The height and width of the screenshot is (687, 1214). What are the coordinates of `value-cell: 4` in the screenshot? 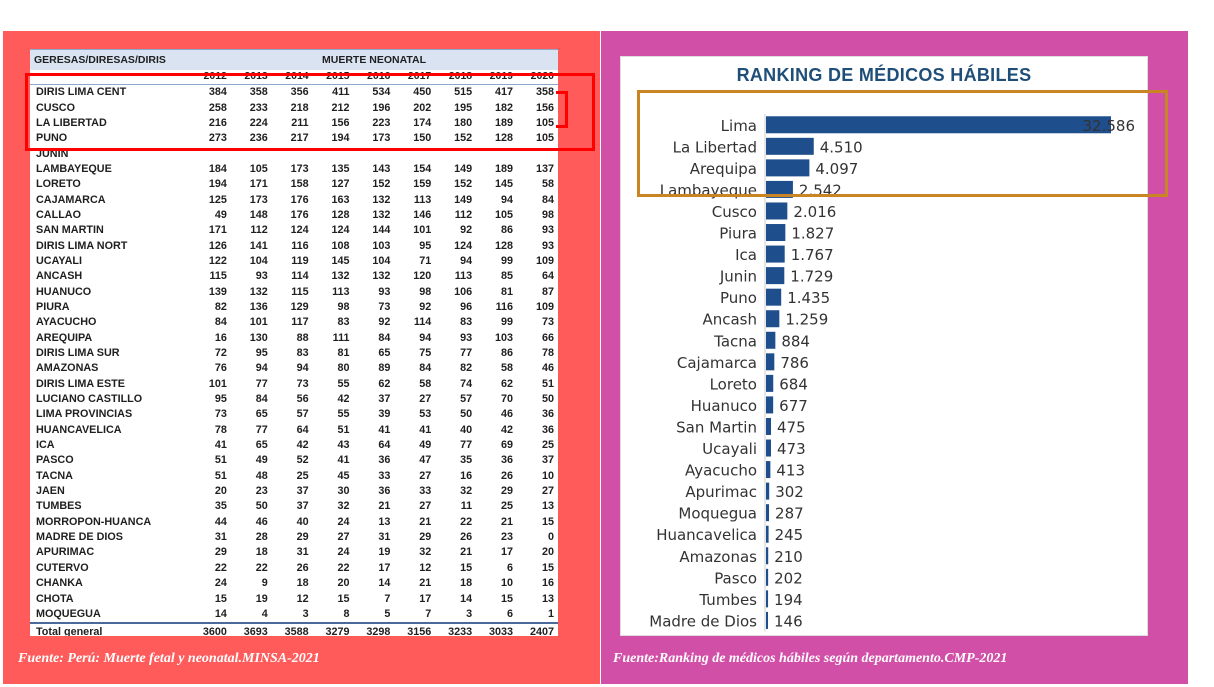 It's located at (264, 613).